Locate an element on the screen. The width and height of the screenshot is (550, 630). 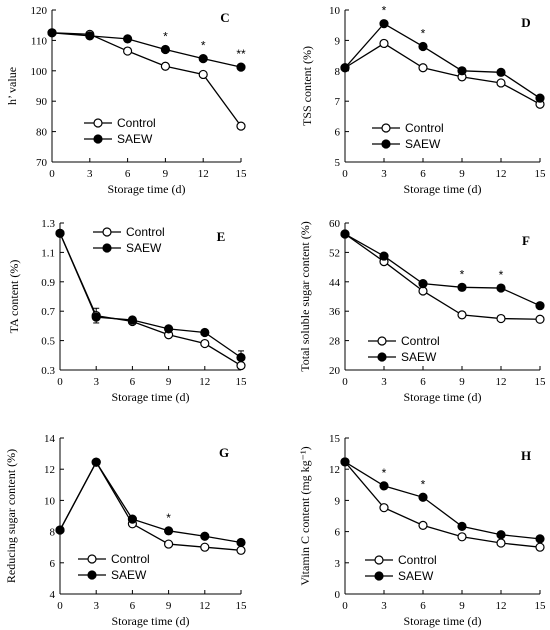
y-tick-label: 110 is located at coordinates (39, 41).